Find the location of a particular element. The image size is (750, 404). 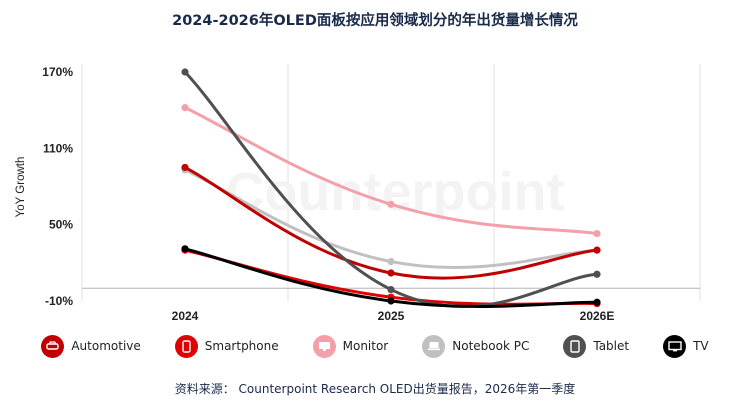

x-tick-label: 2024 is located at coordinates (185, 316).